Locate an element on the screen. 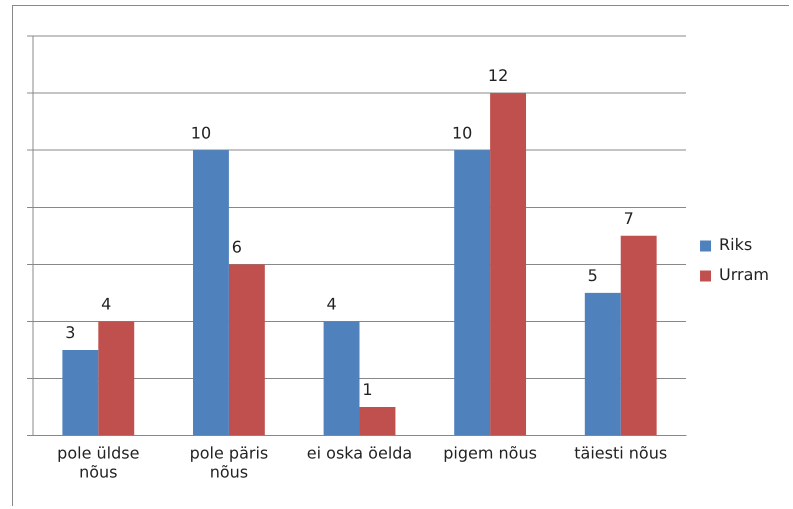 The width and height of the screenshot is (793, 509). x-tick-label: pole üldse nõus is located at coordinates (98, 462).